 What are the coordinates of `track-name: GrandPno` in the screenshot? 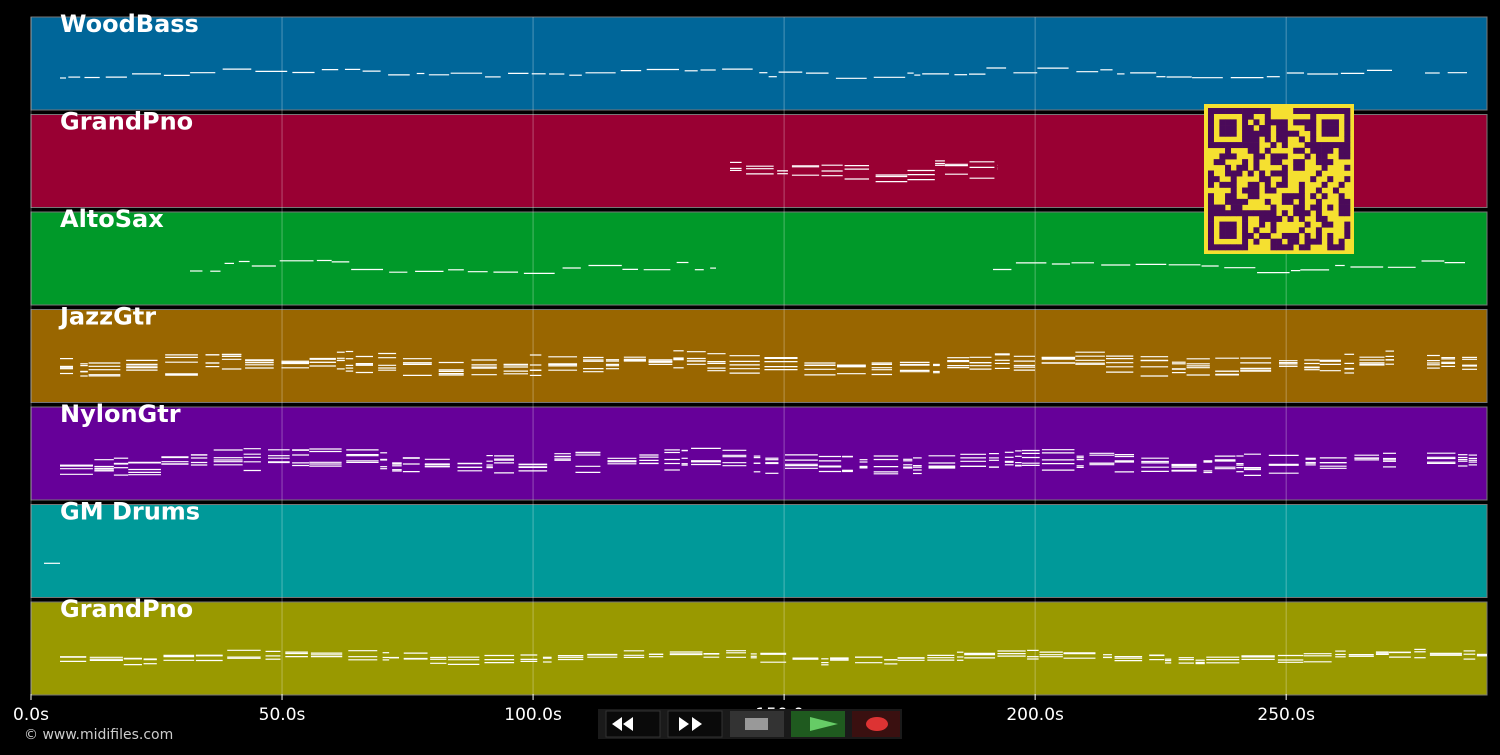 It's located at (126, 122).